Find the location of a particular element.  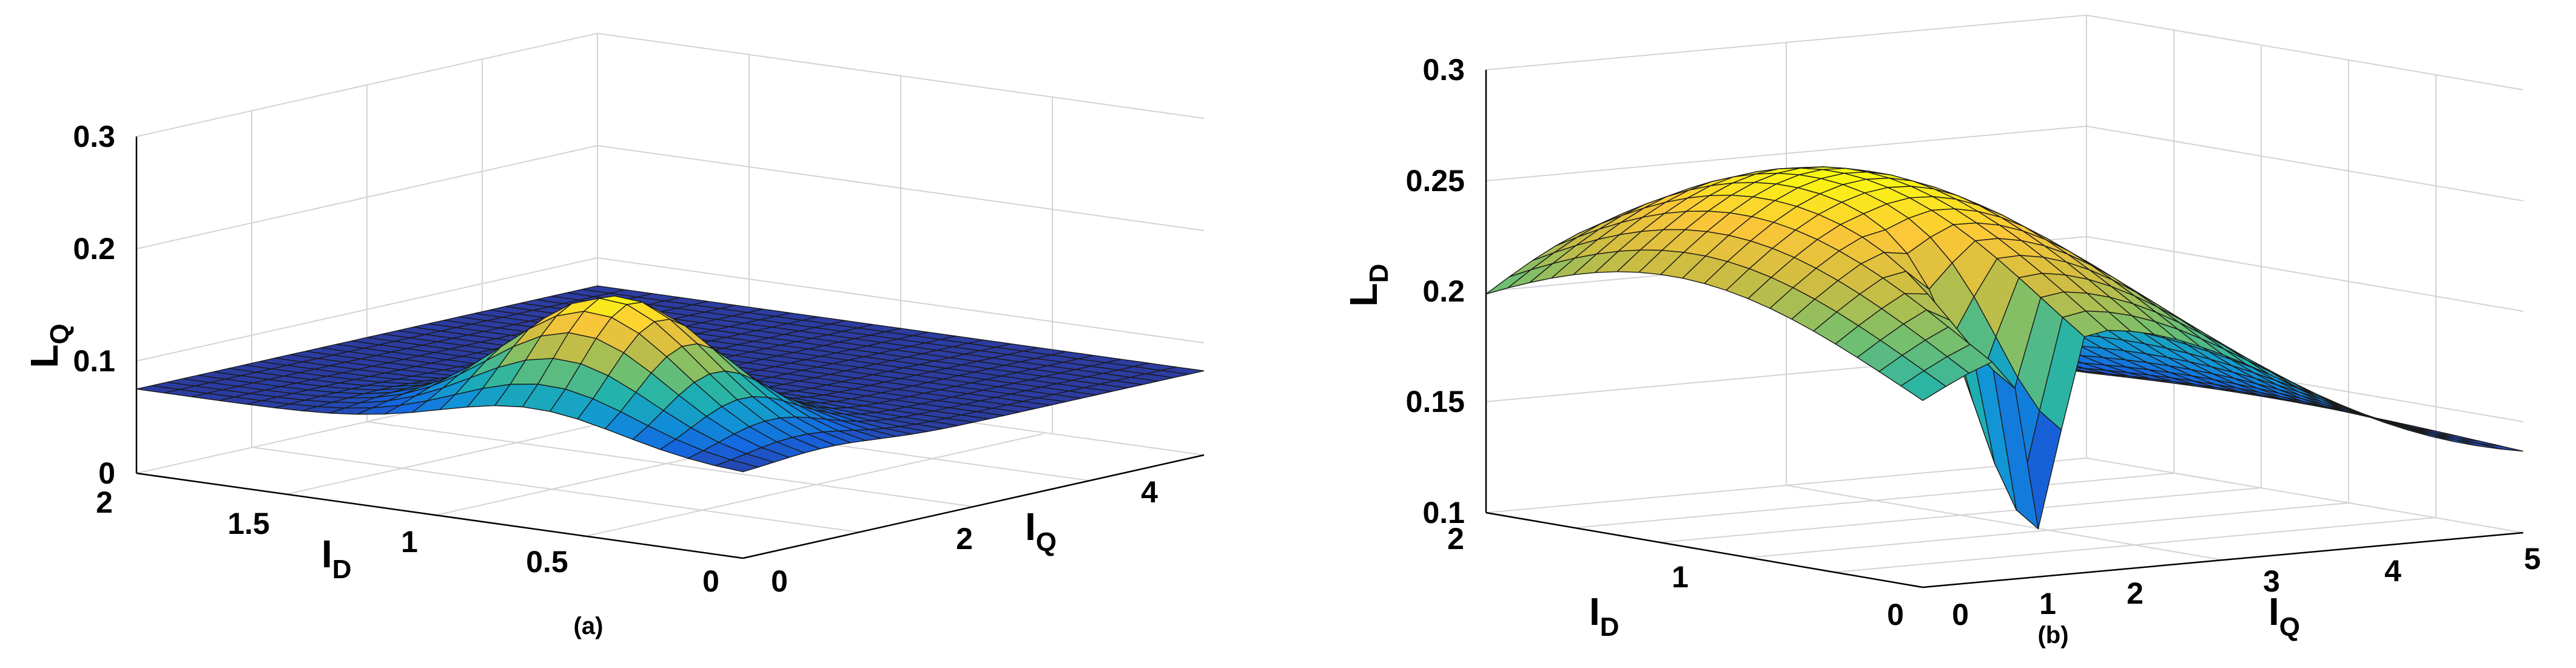

chart-a-xtick-4: 0 is located at coordinates (710, 581).